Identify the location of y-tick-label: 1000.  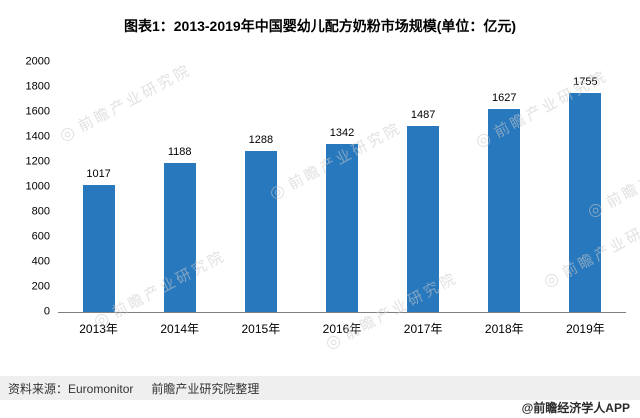
(37, 186).